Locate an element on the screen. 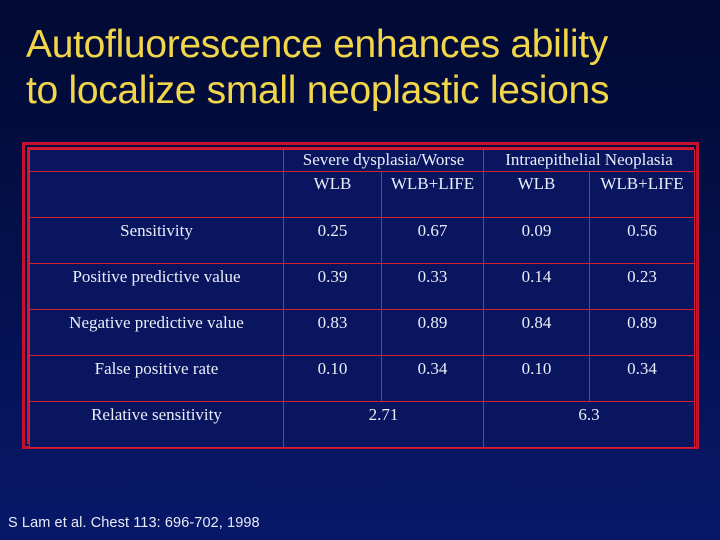  table-cell: 0.67 is located at coordinates (432, 240).